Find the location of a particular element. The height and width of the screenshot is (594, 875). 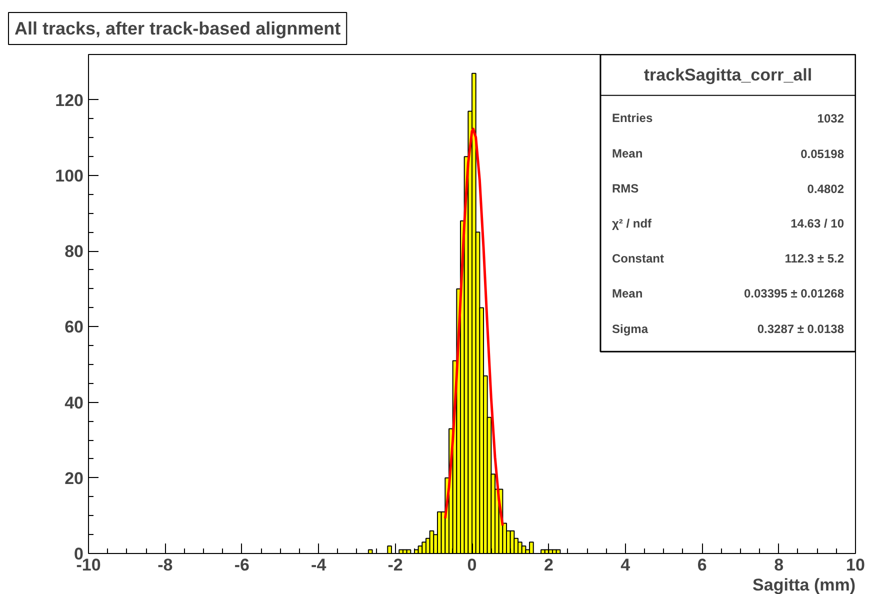

x-tick-label: 2 is located at coordinates (549, 565).